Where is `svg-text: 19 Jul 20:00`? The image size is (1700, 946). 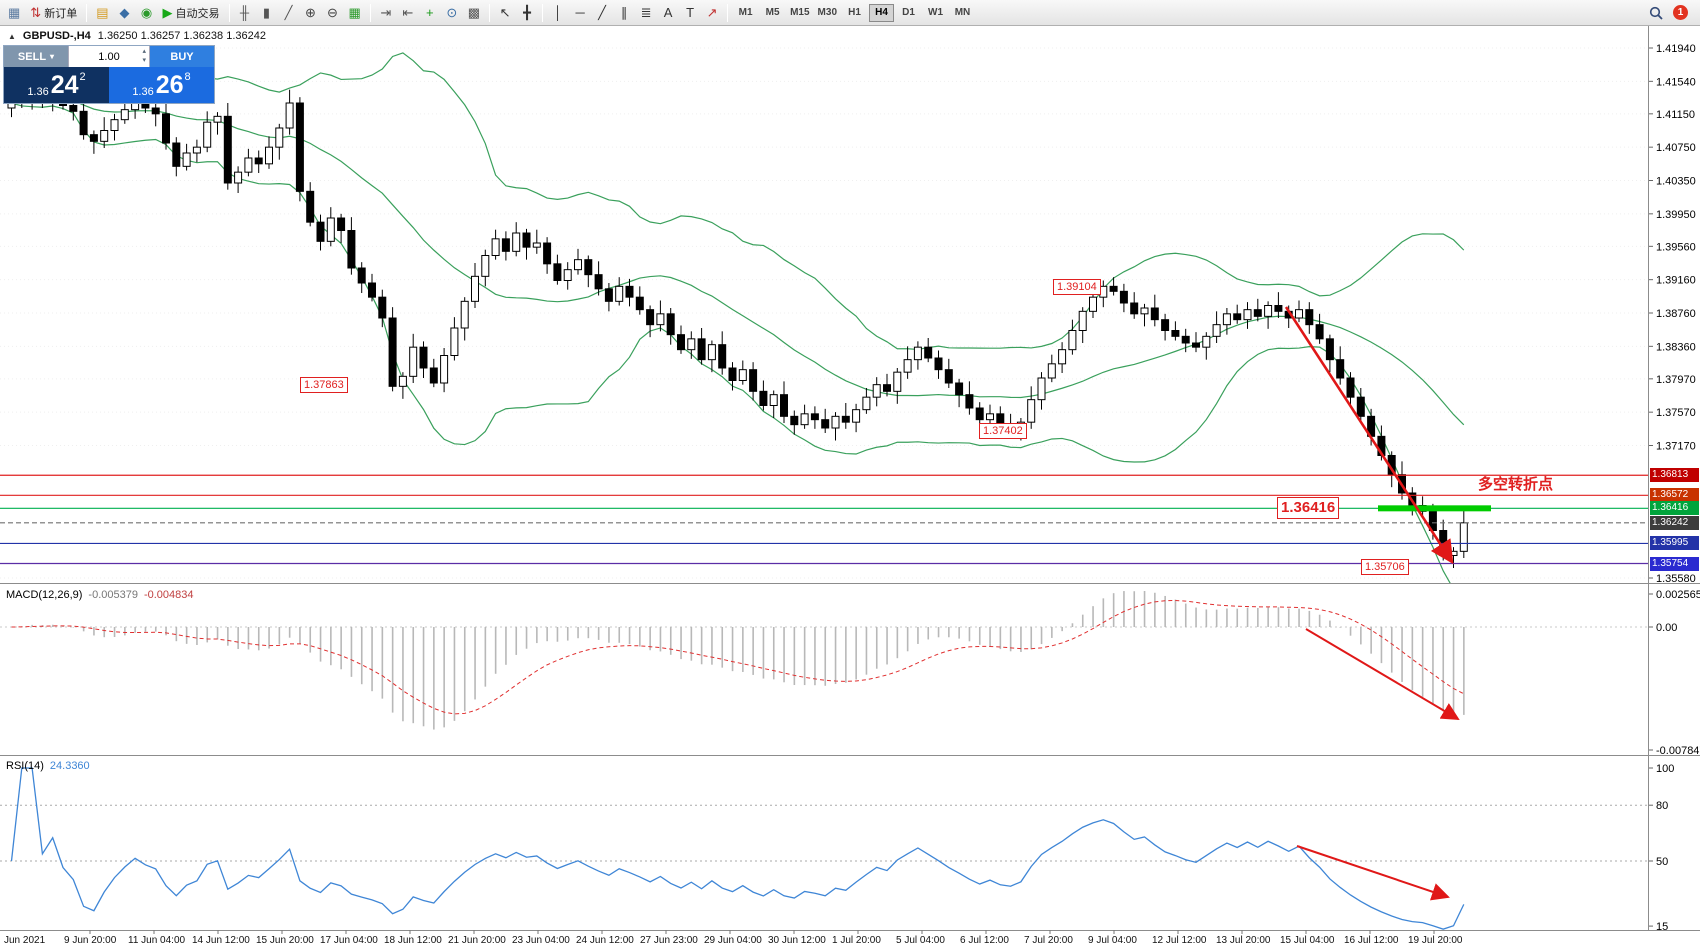 svg-text: 19 Jul 20:00 is located at coordinates (1435, 940).